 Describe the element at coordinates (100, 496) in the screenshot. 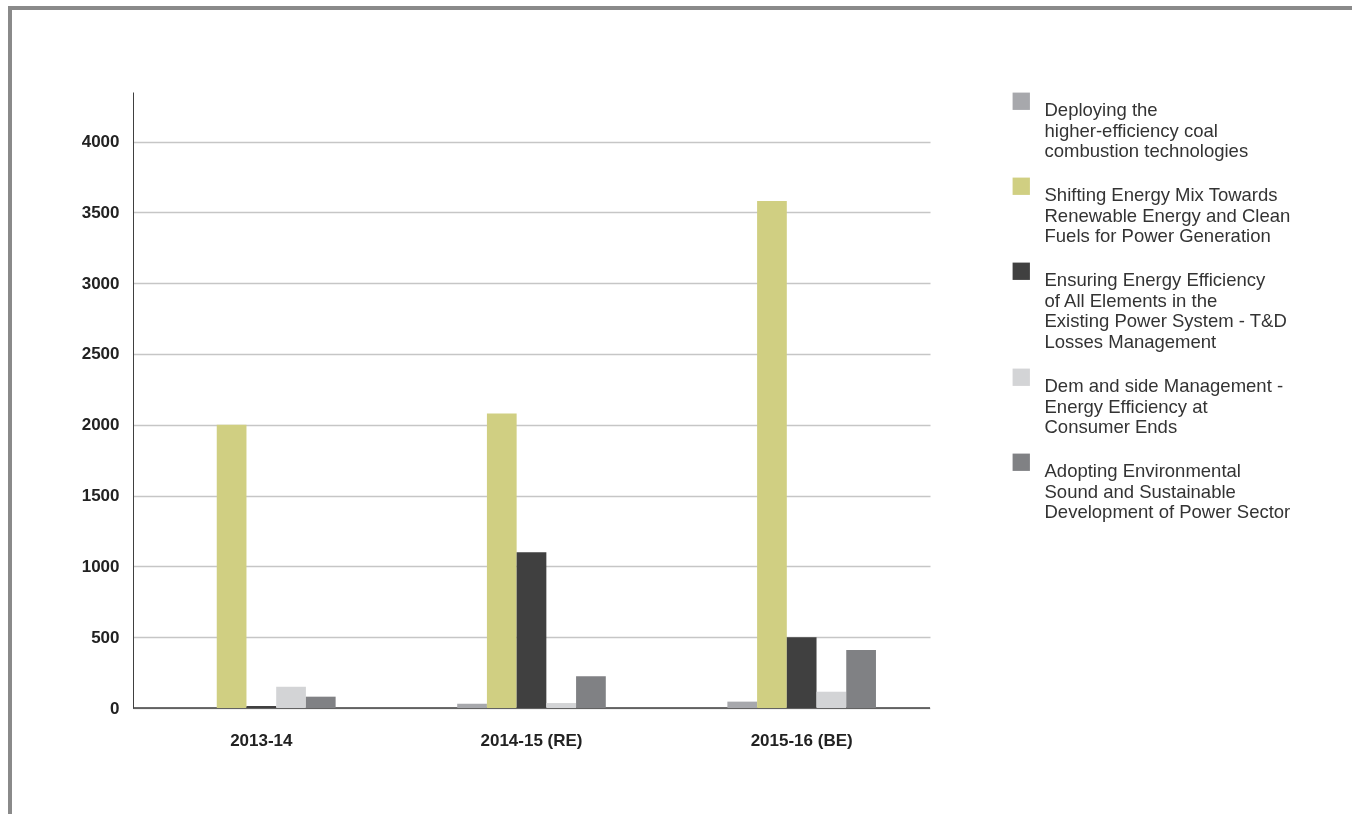

I see `y-tick-label: 1500` at that location.